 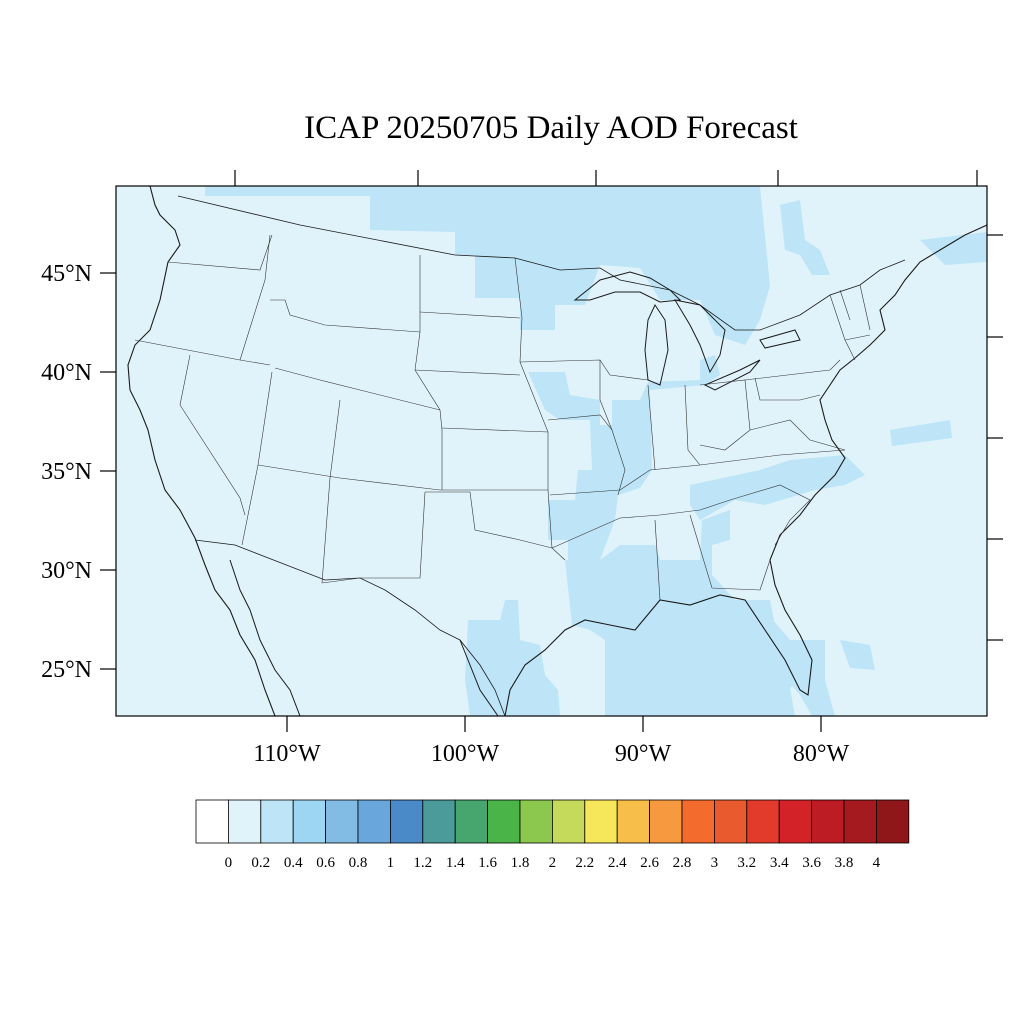 What do you see at coordinates (358, 863) in the screenshot?
I see `colorbar-label: 0.8` at bounding box center [358, 863].